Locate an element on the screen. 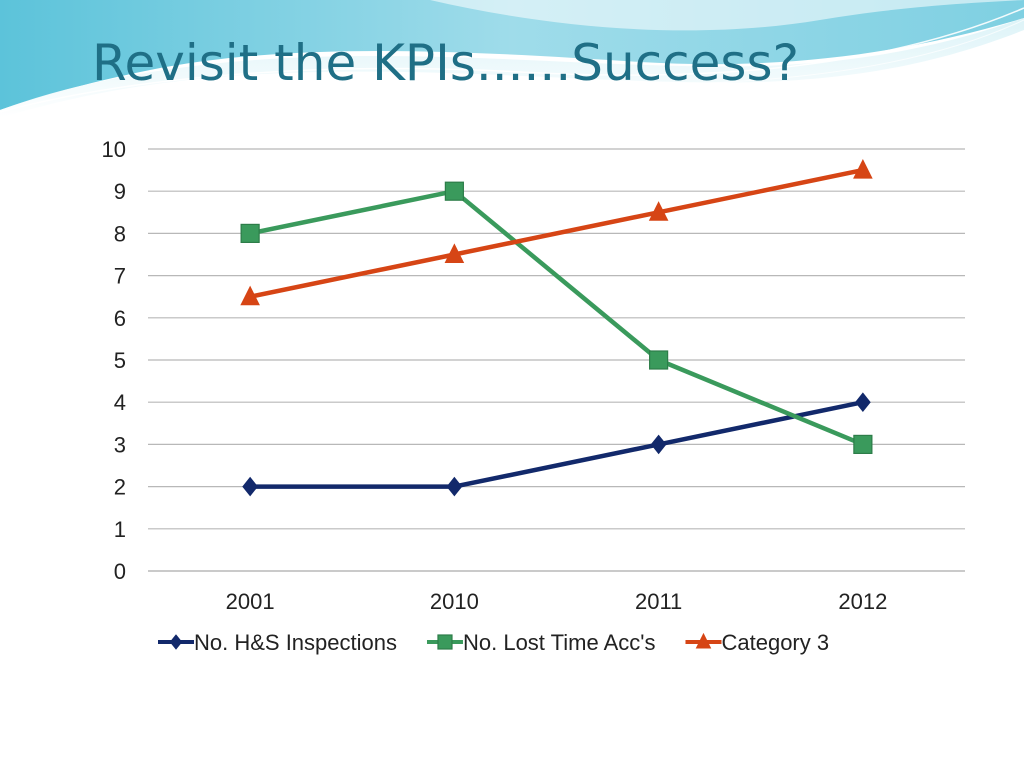 Image resolution: width=1024 pixels, height=768 pixels. y-tick-label: 5 is located at coordinates (120, 360).